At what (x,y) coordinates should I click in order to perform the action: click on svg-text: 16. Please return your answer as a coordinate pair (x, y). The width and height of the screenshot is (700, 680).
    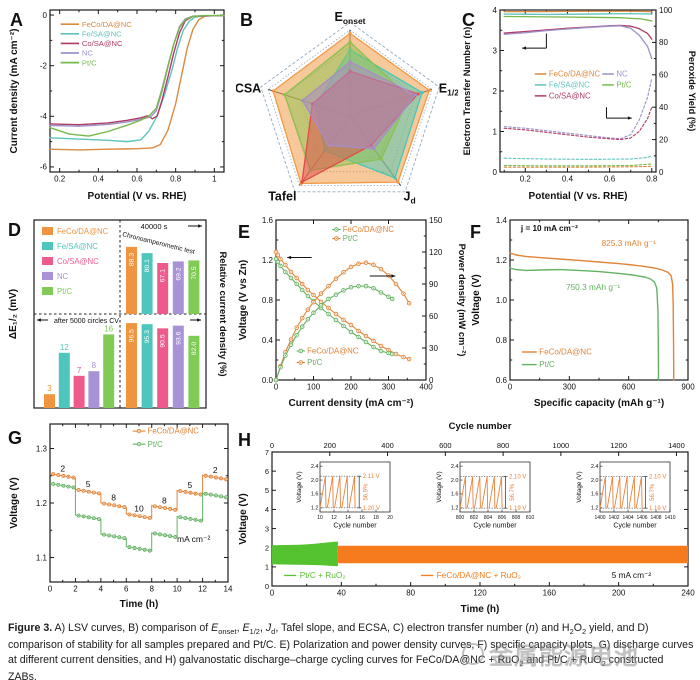
    Looking at the image, I should click on (362, 518).